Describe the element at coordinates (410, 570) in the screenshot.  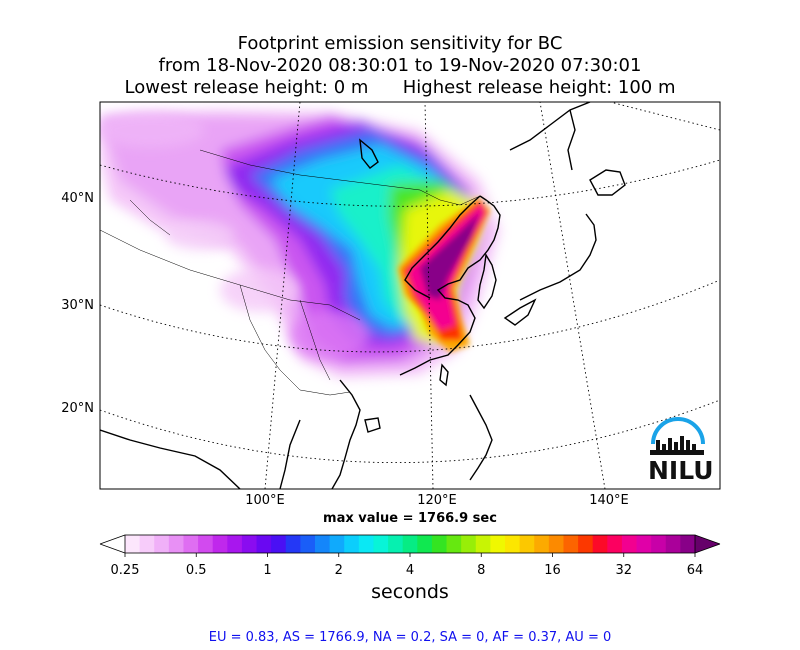
I see `colorbar-tick-label: 4` at that location.